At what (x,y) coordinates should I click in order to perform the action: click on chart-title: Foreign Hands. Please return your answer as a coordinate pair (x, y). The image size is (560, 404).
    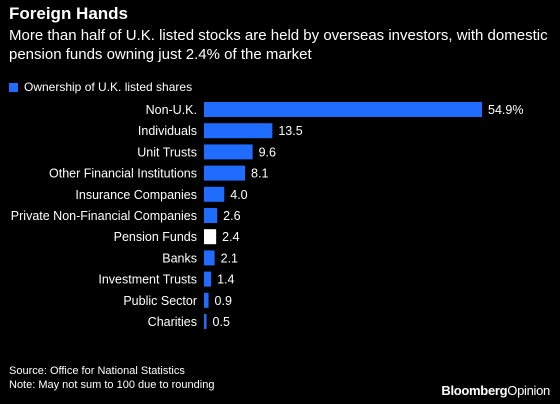
    Looking at the image, I should click on (69, 13).